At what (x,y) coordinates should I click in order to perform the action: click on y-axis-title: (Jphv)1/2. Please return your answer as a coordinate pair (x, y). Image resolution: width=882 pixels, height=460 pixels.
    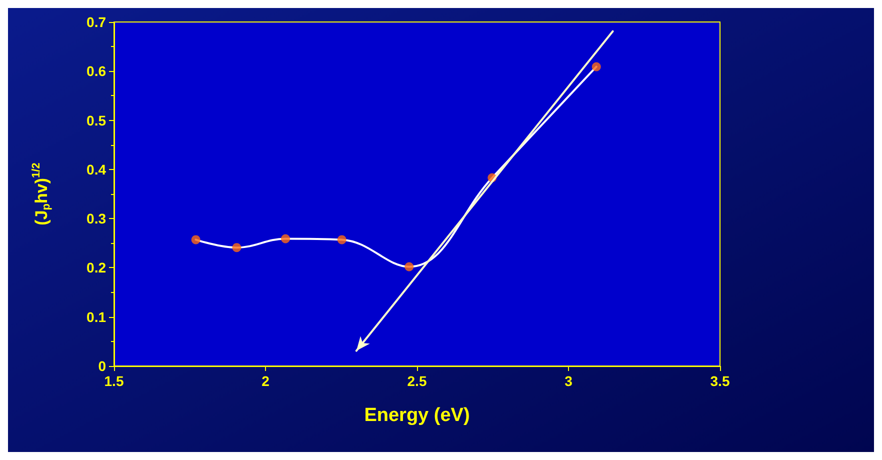
    Looking at the image, I should click on (41, 194).